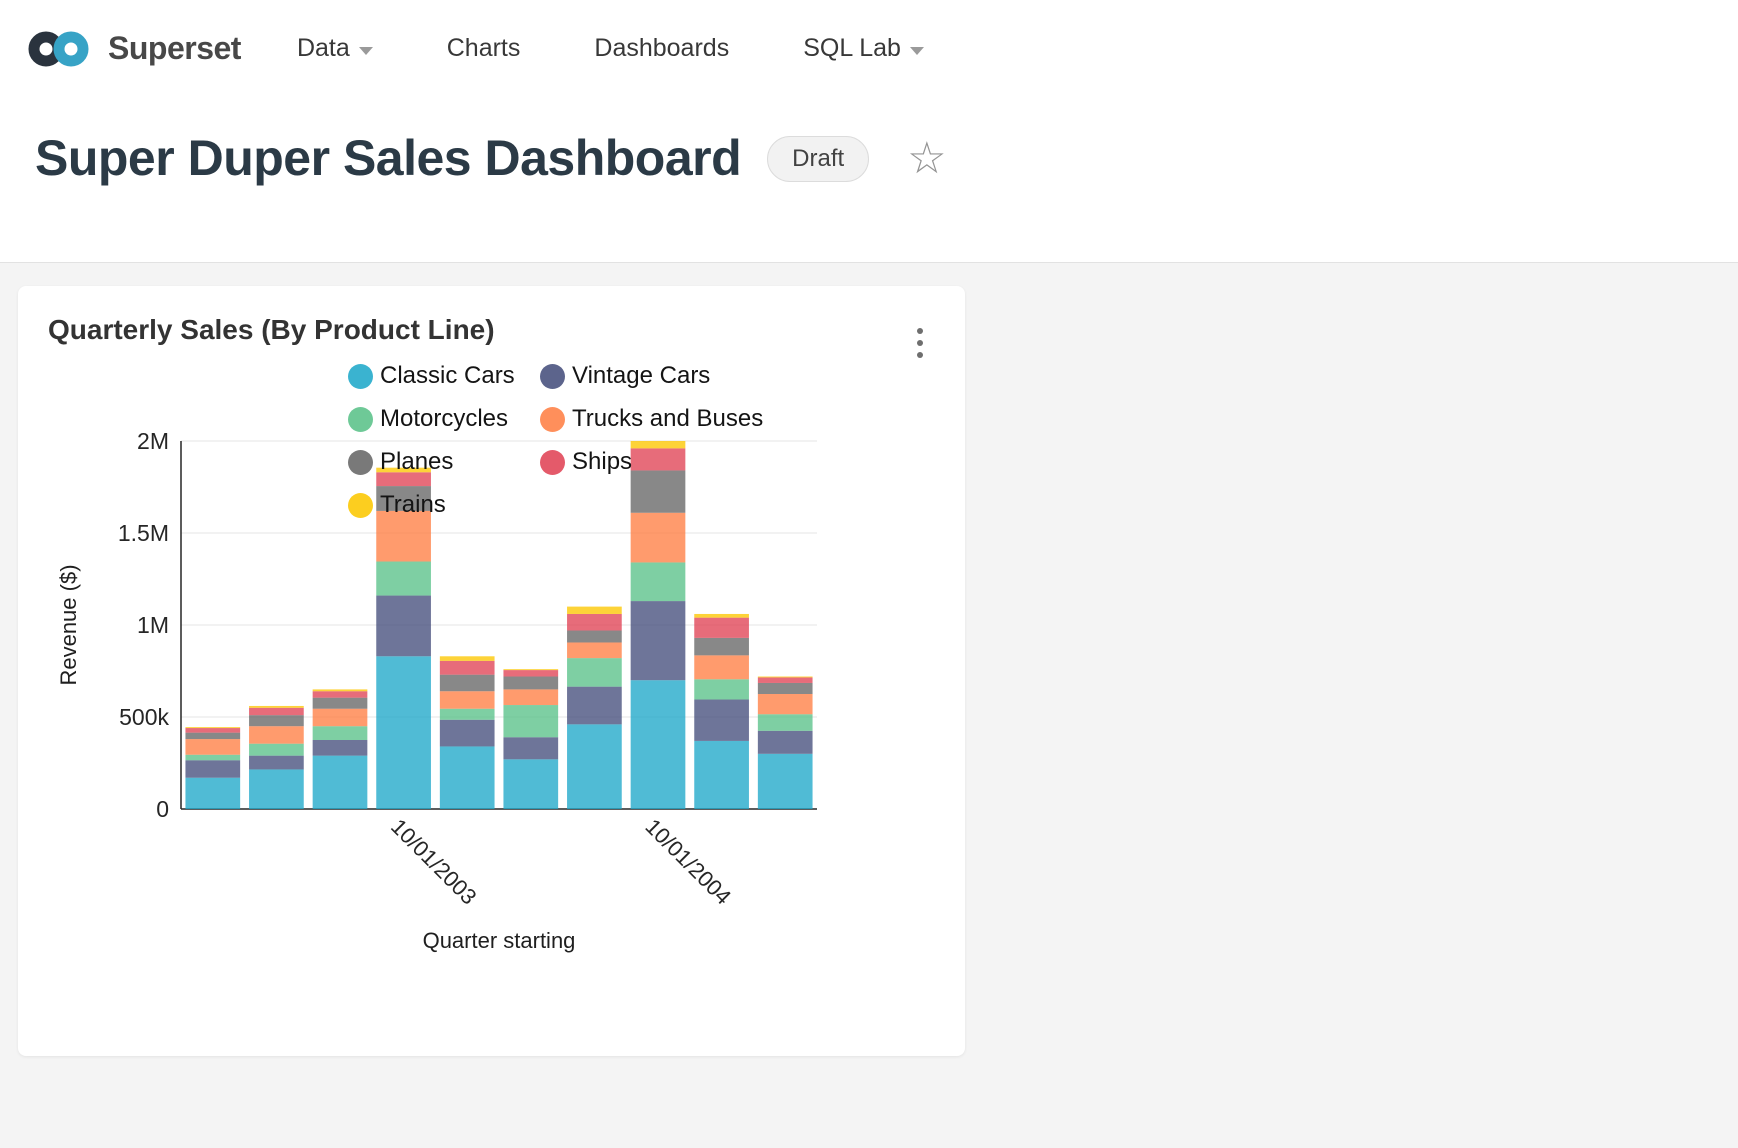  What do you see at coordinates (552, 462) in the screenshot?
I see `legend-dot-ships` at bounding box center [552, 462].